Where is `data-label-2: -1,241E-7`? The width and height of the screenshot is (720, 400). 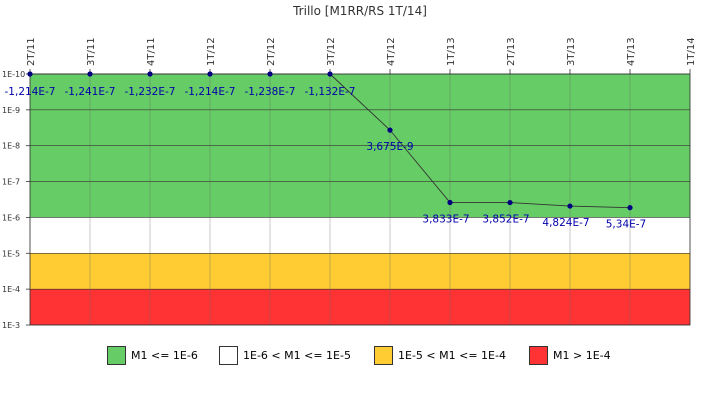 data-label-2: -1,241E-7 is located at coordinates (90, 92).